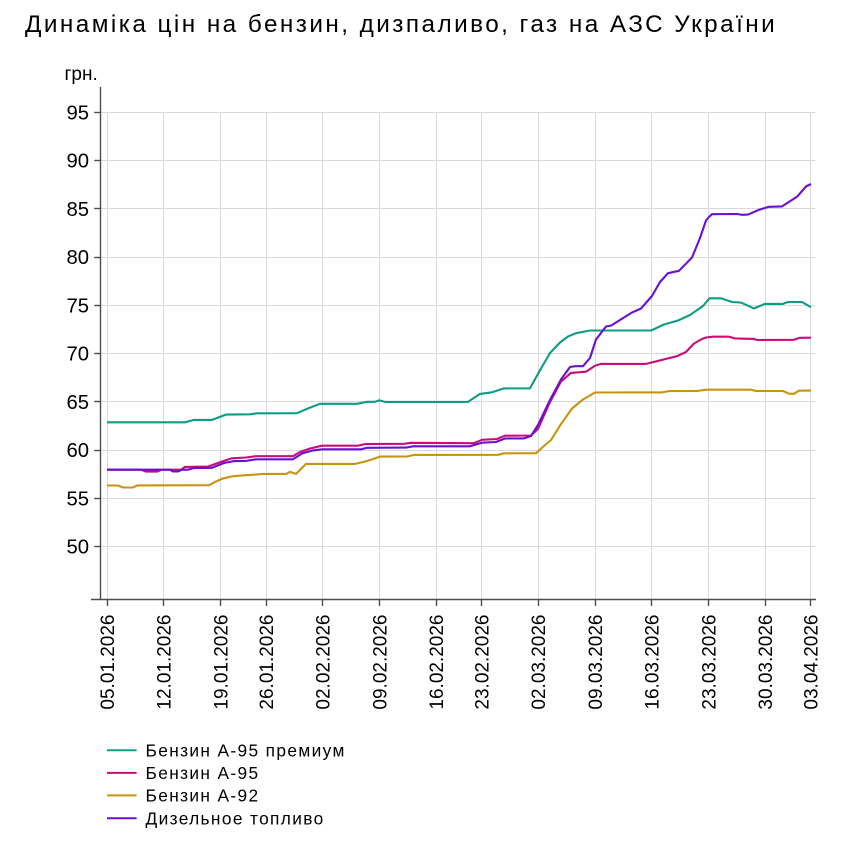 This screenshot has width=862, height=844. I want to click on svg-text: 19.01.2026, so click(221, 662).